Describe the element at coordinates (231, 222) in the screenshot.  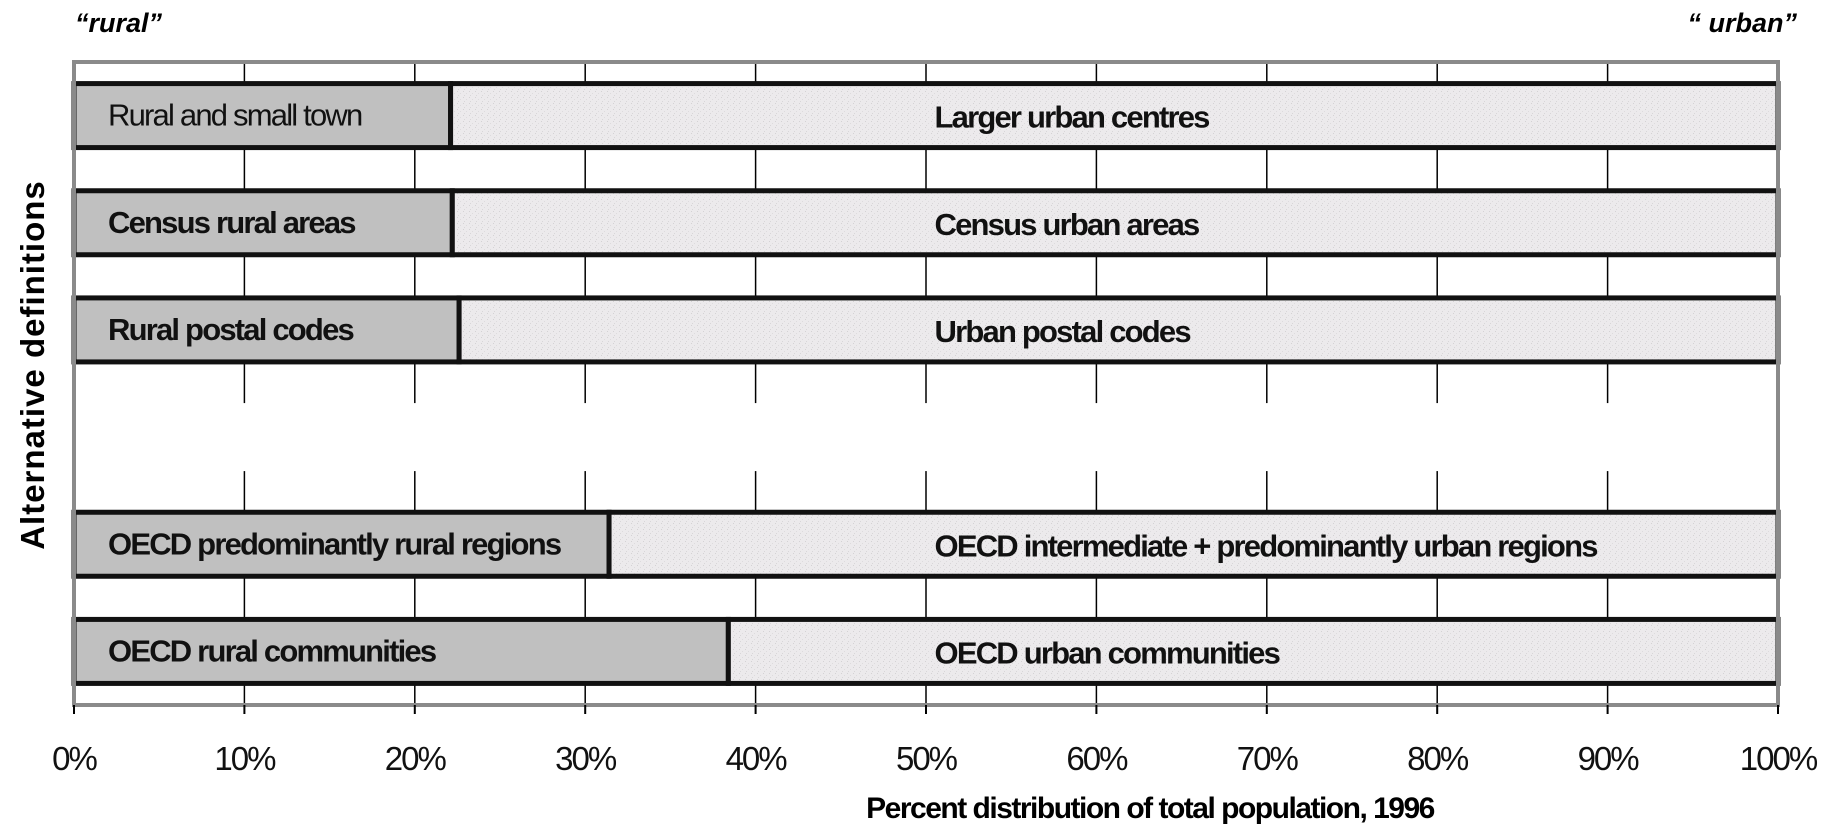
I see `rural-segment-label: Census rural areas` at that location.